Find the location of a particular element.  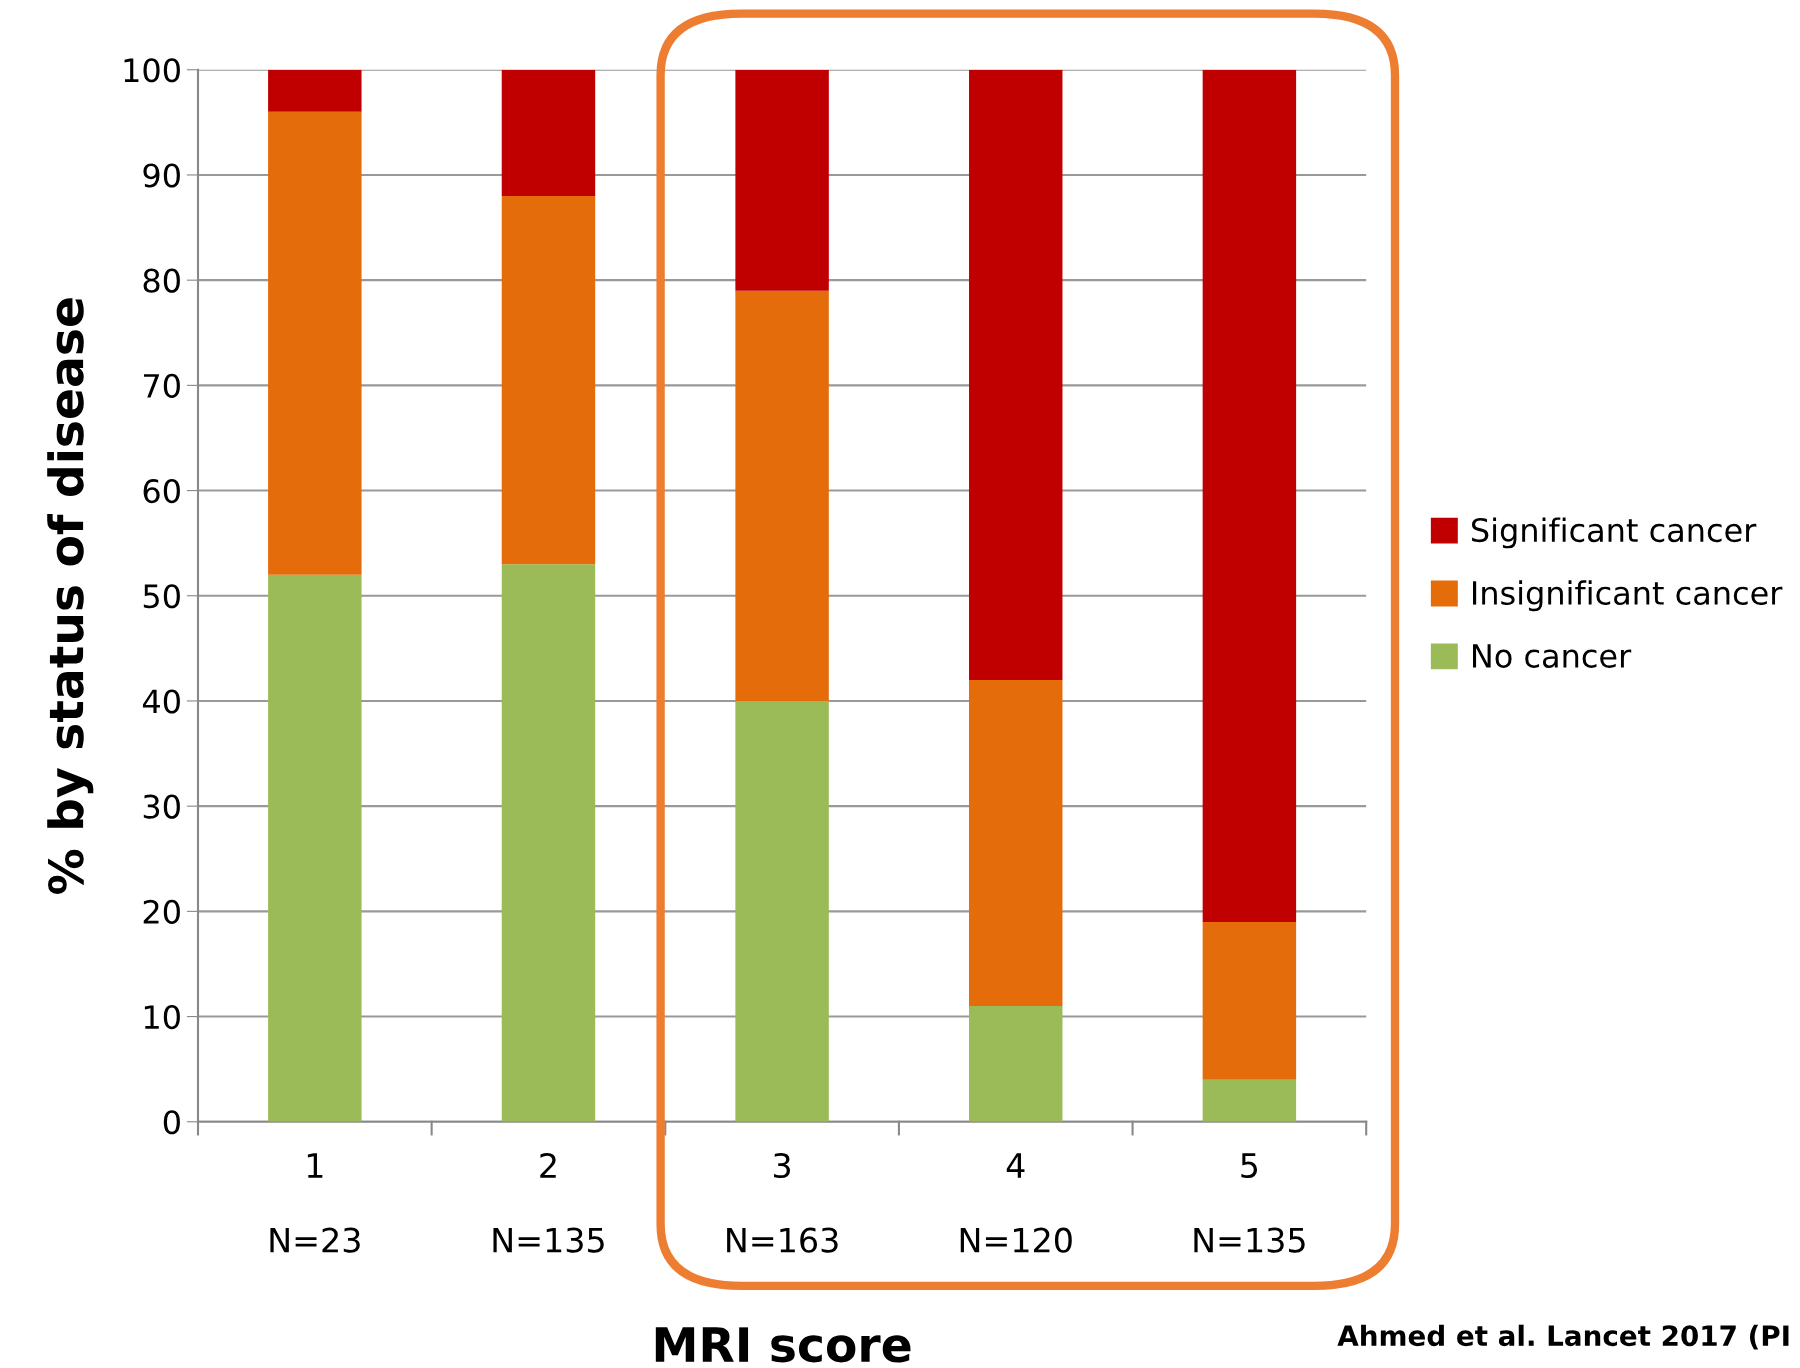

y-tick-label: 90 is located at coordinates (161, 175).